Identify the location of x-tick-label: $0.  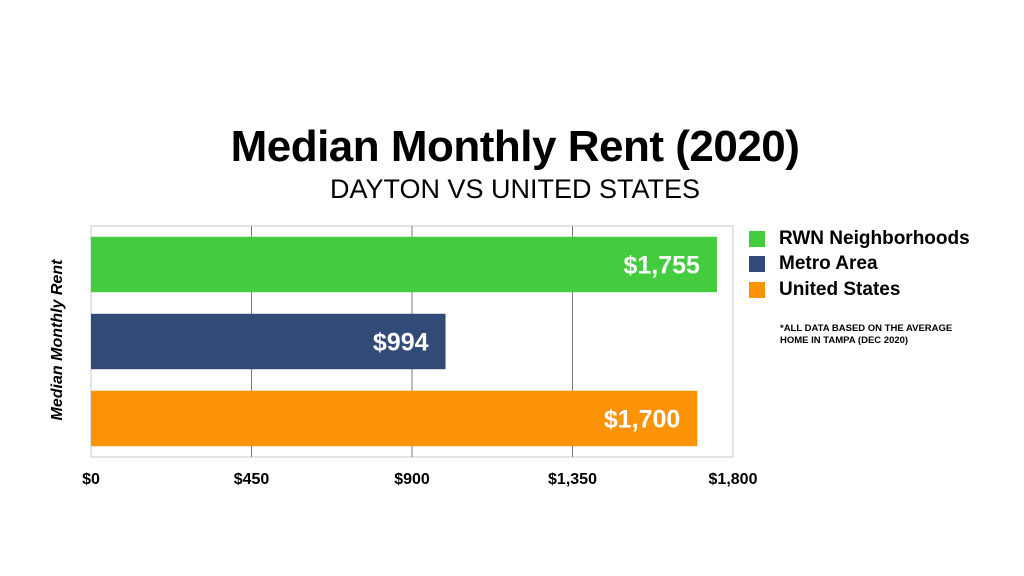
(91, 479).